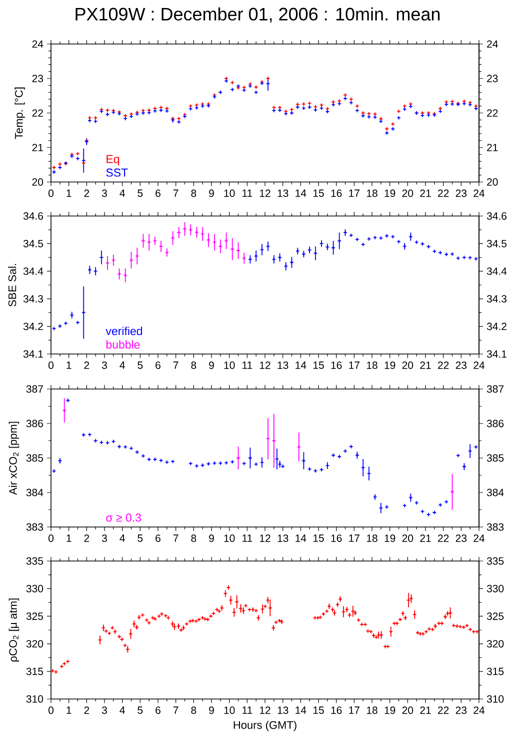  I want to click on y-tick-label: 325, so click(35, 616).